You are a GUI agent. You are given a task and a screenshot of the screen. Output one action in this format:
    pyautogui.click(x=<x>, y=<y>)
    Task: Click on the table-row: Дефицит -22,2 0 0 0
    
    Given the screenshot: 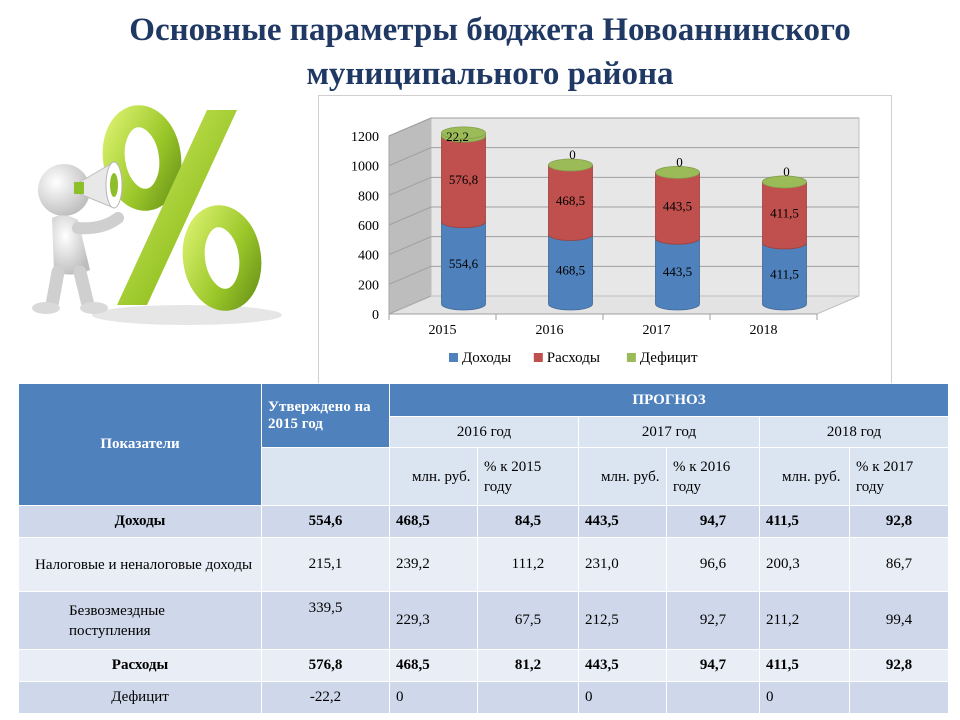 What is the action you would take?
    pyautogui.click(x=484, y=697)
    